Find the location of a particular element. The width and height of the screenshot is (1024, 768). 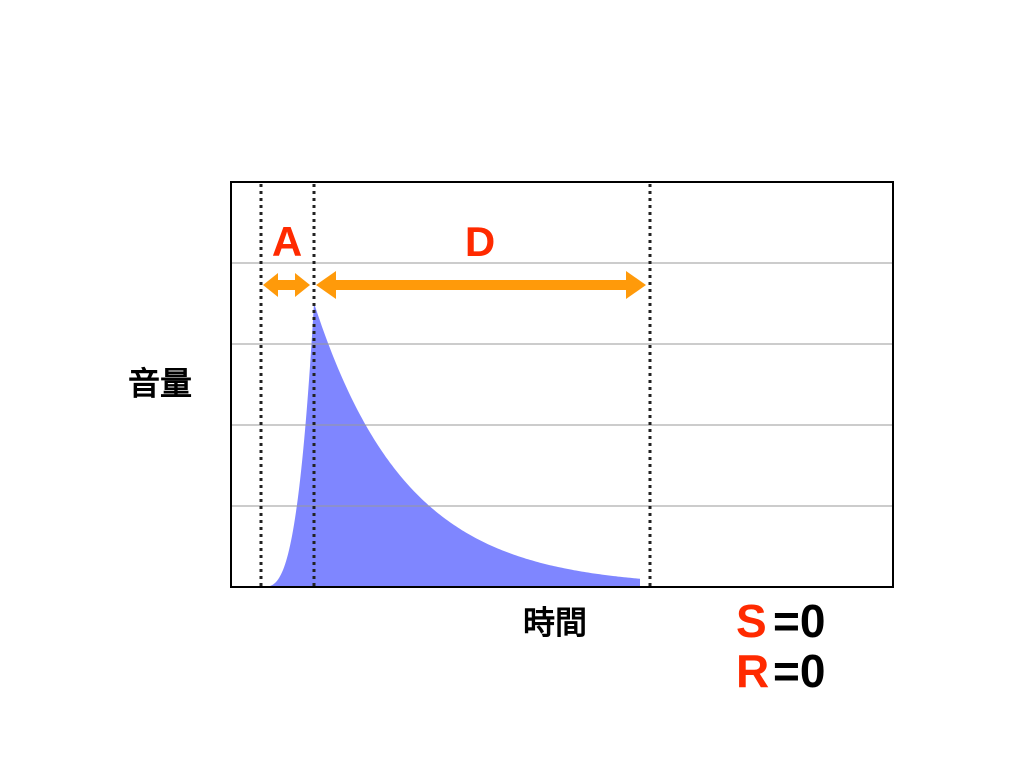

x-axis-label: 時間 is located at coordinates (555, 622).